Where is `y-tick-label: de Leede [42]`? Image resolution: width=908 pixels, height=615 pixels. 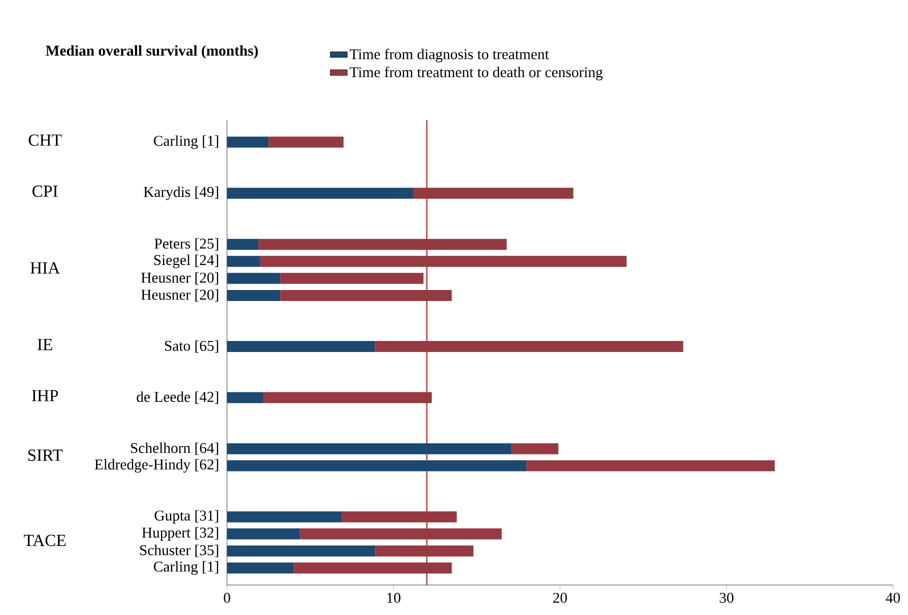
y-tick-label: de Leede [42] is located at coordinates (177, 397).